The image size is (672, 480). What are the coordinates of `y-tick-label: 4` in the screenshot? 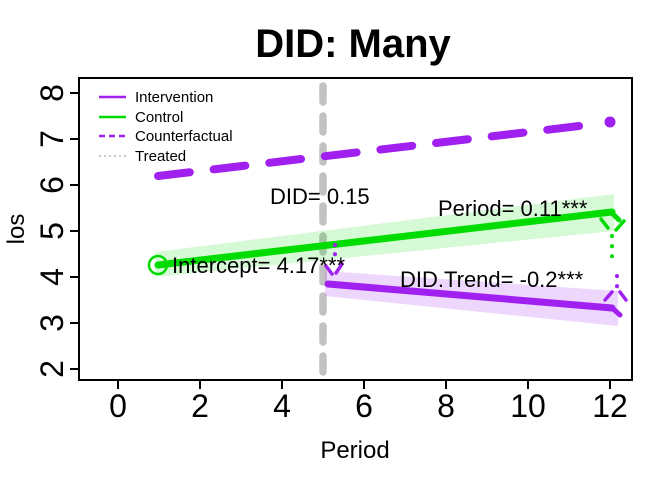 It's located at (52, 277).